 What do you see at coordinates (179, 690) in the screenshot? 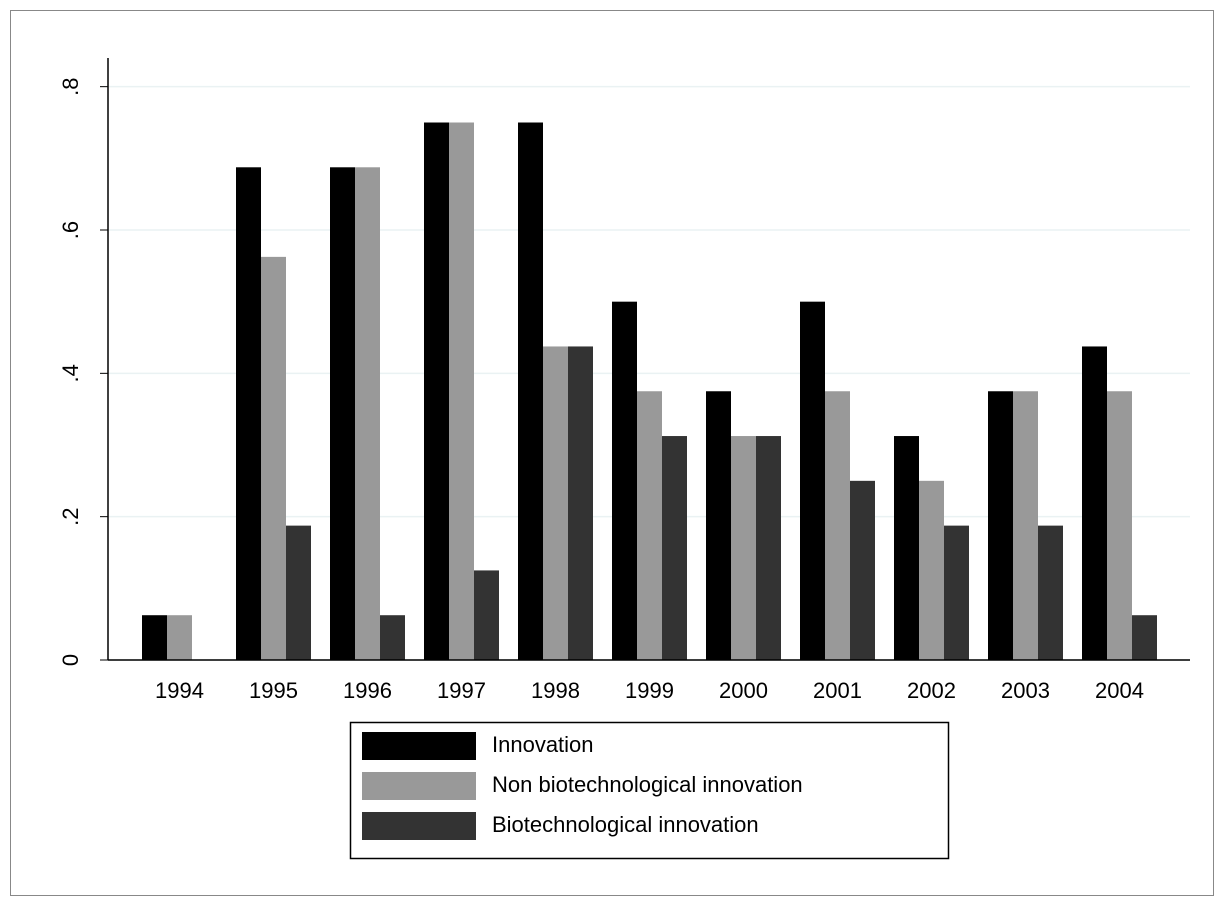
I see `x-tick-label: 1994` at bounding box center [179, 690].